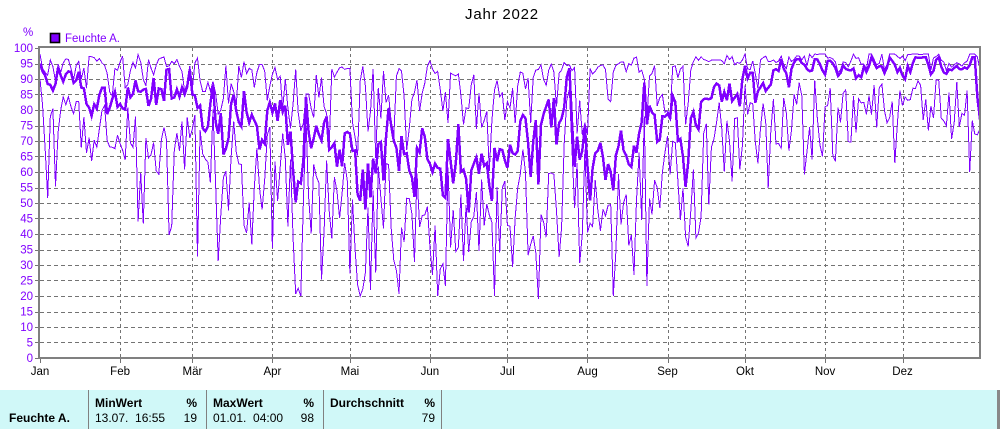 The image size is (1000, 429). Describe the element at coordinates (26, 313) in the screenshot. I see `svg-text: 15` at that location.